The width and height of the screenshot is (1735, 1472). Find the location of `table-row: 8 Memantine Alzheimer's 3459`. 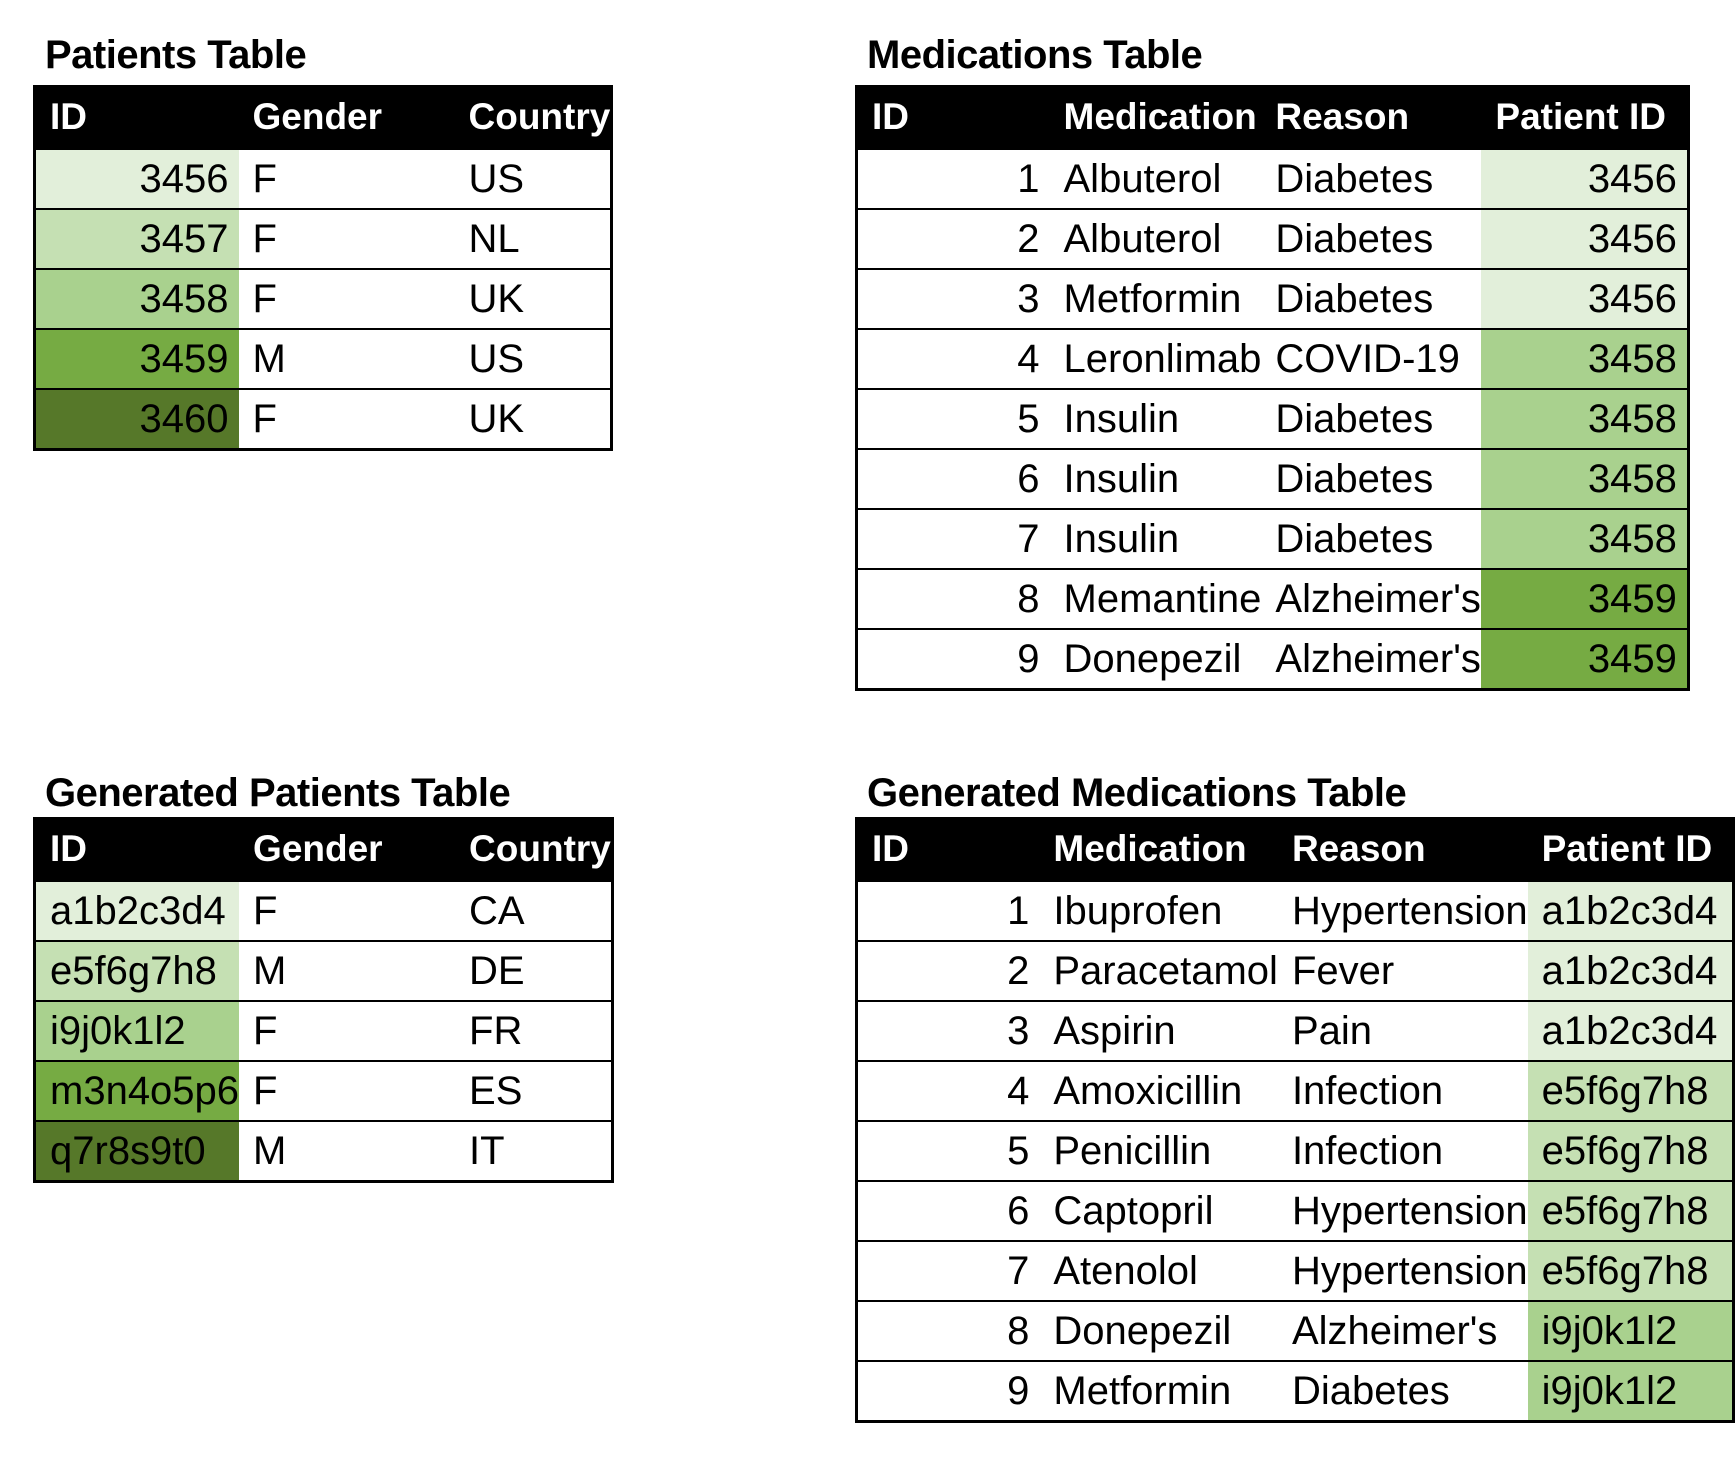

table-row: 8 Memantine Alzheimer's 3459 is located at coordinates (1272, 598).